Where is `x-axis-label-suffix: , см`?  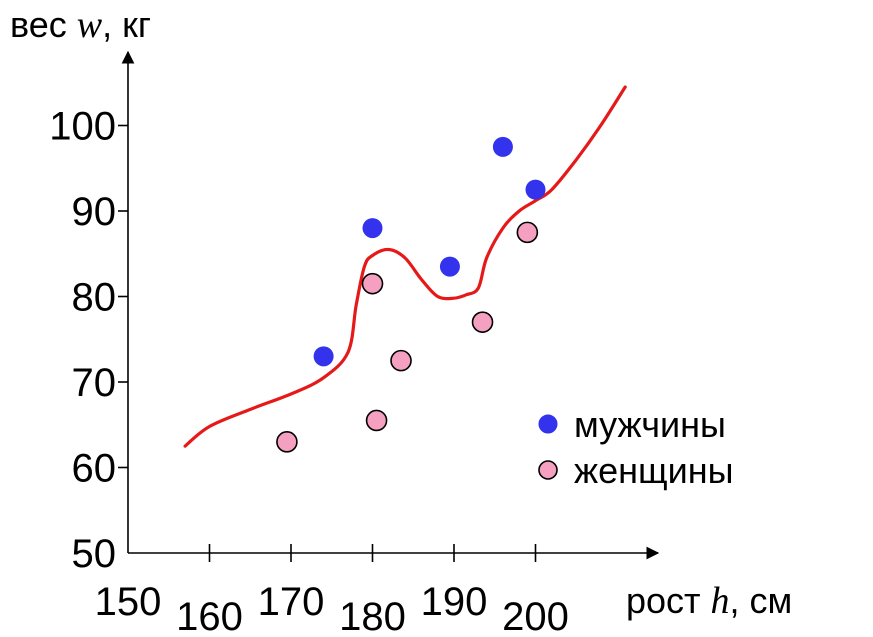 x-axis-label-suffix: , см is located at coordinates (761, 600).